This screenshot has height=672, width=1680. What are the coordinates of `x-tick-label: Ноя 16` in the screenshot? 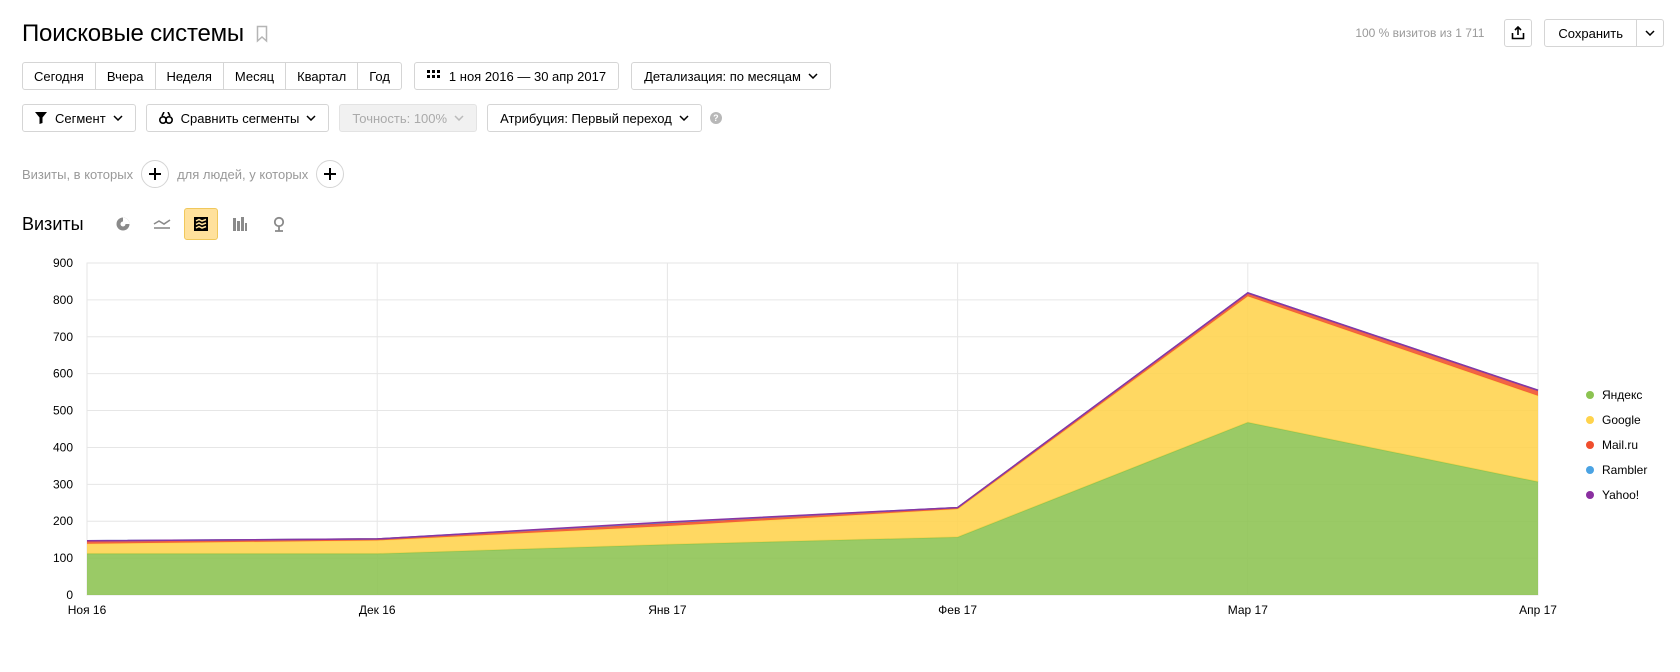 It's located at (87, 610).